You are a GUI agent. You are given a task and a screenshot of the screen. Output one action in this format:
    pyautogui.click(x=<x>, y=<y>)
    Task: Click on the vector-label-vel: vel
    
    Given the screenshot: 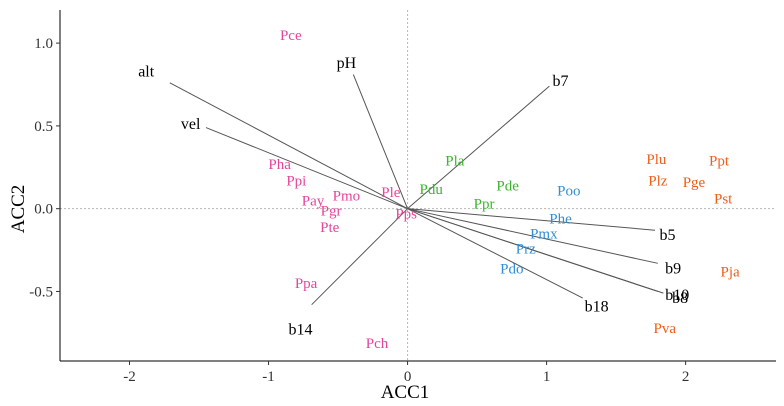 What is the action you would take?
    pyautogui.click(x=191, y=124)
    